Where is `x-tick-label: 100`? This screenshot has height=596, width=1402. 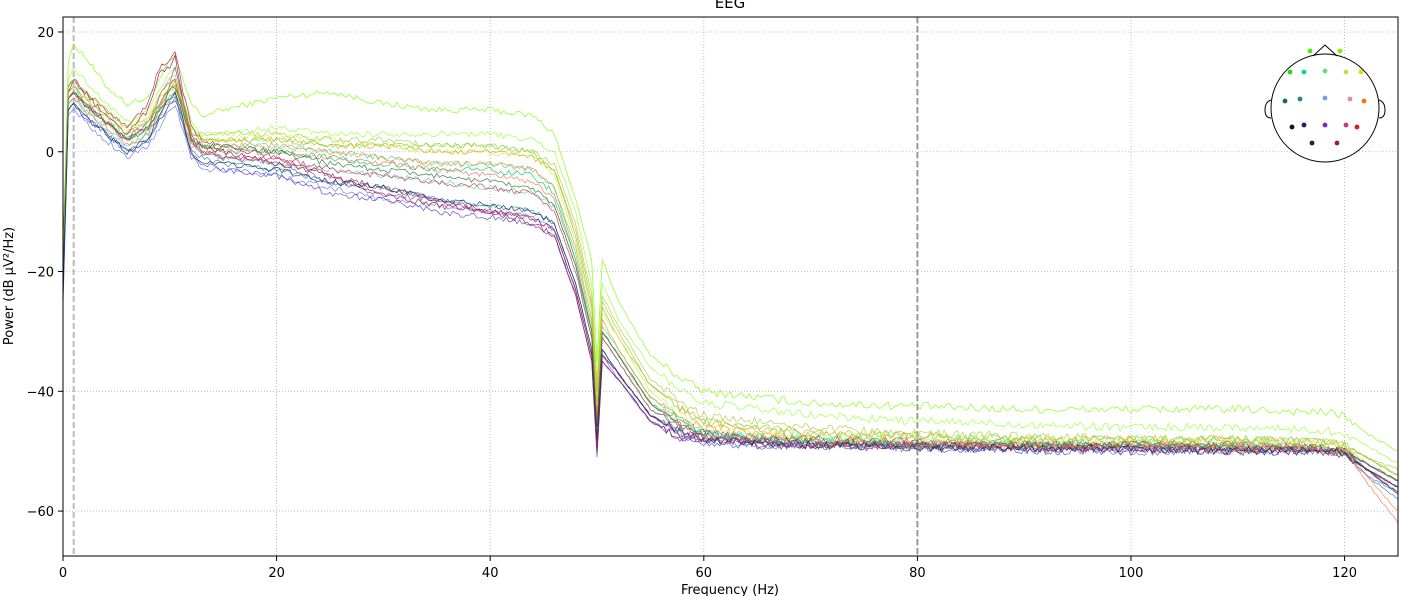 x-tick-label: 100 is located at coordinates (1131, 573).